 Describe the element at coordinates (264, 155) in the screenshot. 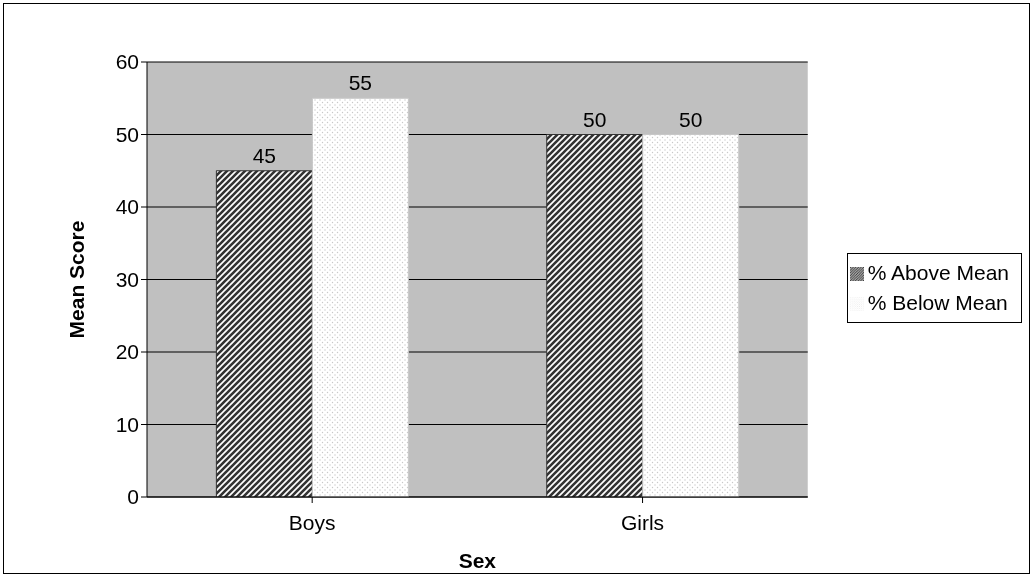

I see `data-label: 45` at that location.